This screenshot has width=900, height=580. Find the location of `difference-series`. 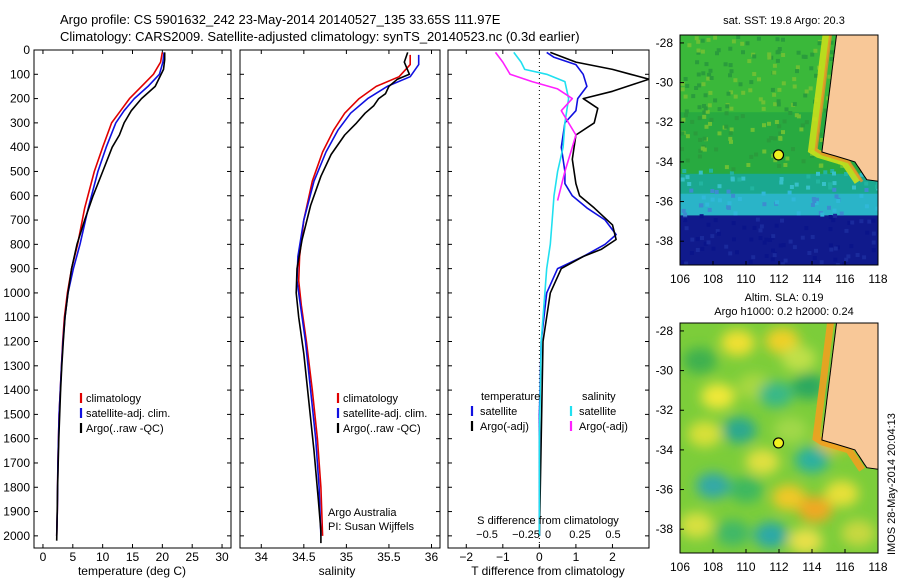

difference-series is located at coordinates (571, 293).